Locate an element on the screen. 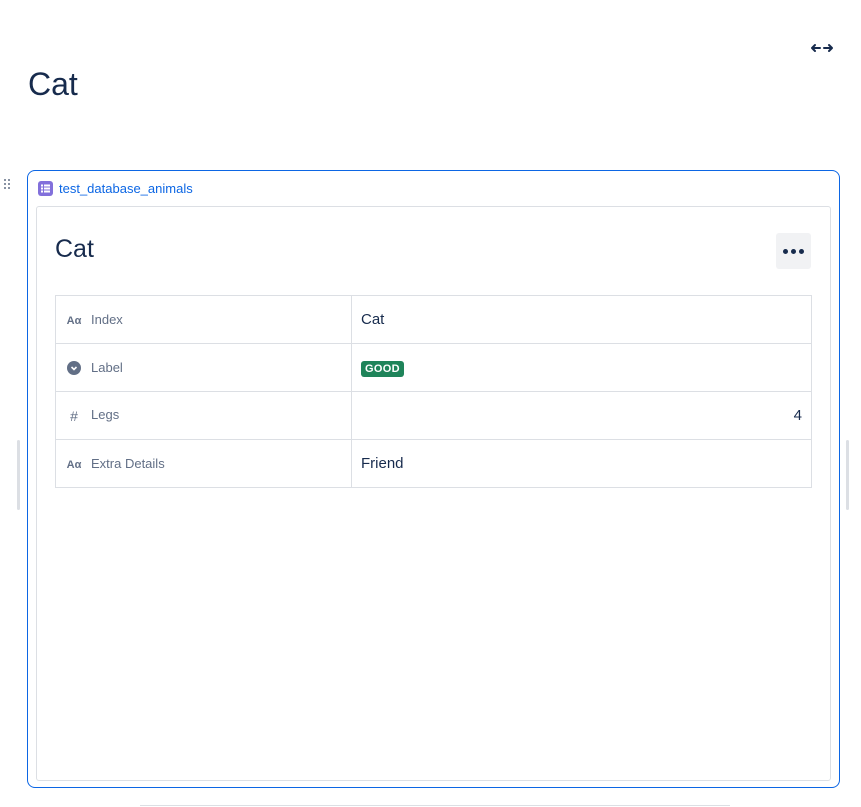  property-key: Legs is located at coordinates (105, 415).